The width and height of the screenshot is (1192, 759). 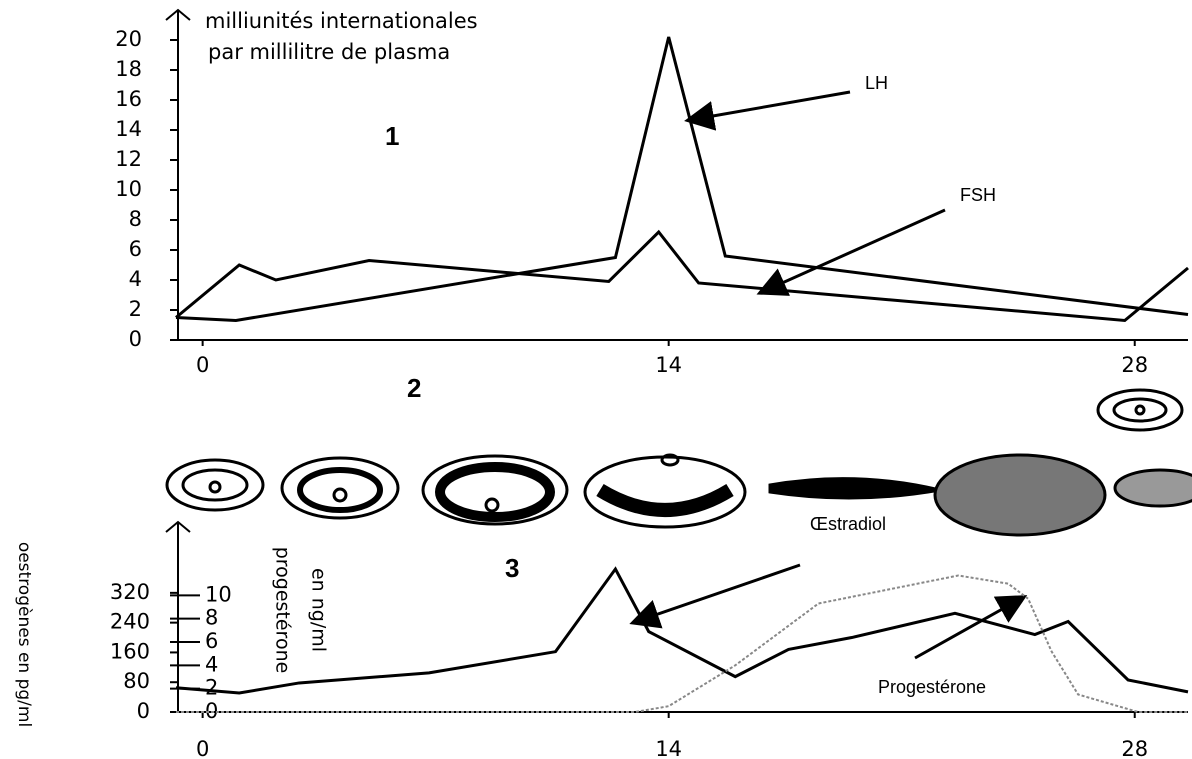 What do you see at coordinates (211, 618) in the screenshot?
I see `y2-tick-label: 8` at bounding box center [211, 618].